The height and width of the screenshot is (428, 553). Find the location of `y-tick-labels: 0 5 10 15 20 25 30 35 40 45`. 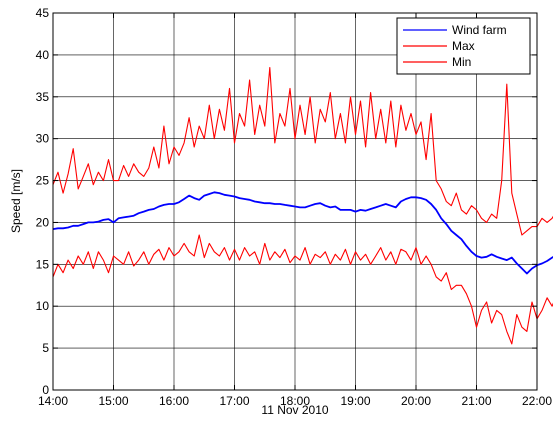

y-tick-labels: 0 5 10 15 20 25 30 35 40 45 is located at coordinates (43, 201).